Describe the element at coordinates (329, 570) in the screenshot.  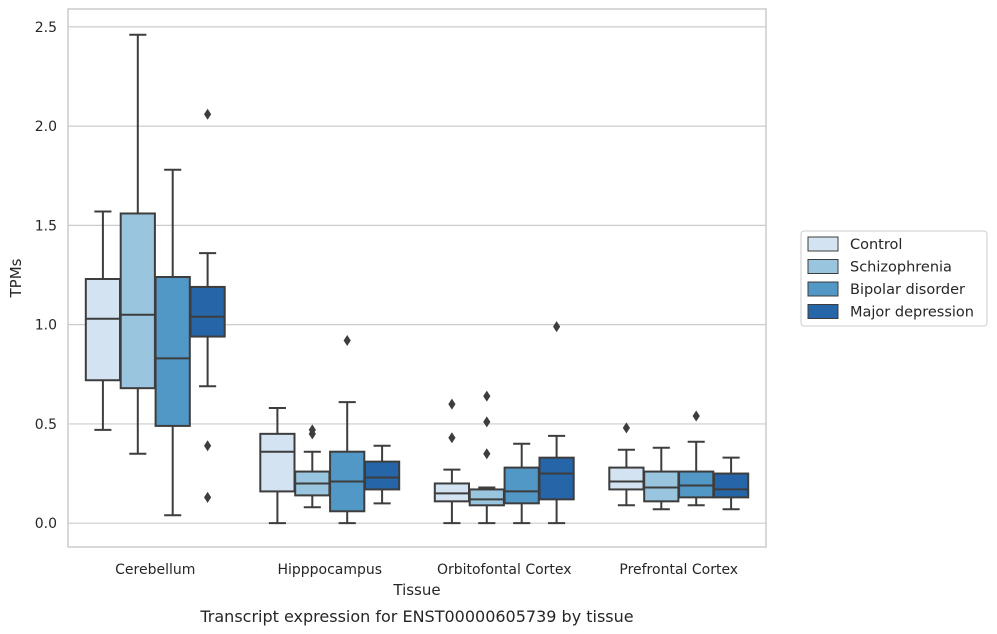
I see `x-tick-label: Hipppocampus` at that location.